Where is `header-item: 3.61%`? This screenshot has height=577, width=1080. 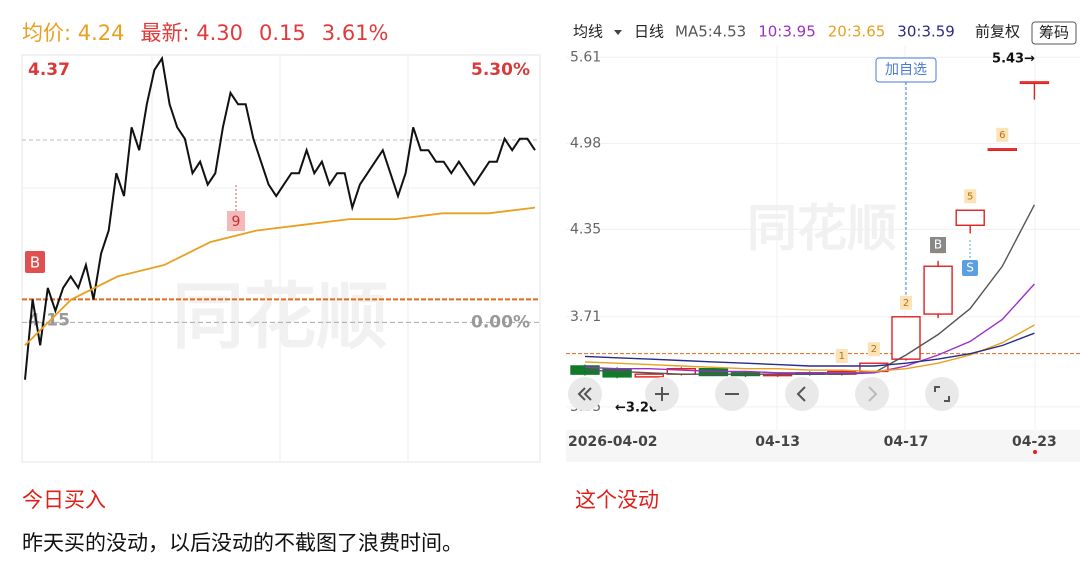
header-item: 3.61% is located at coordinates (355, 33).